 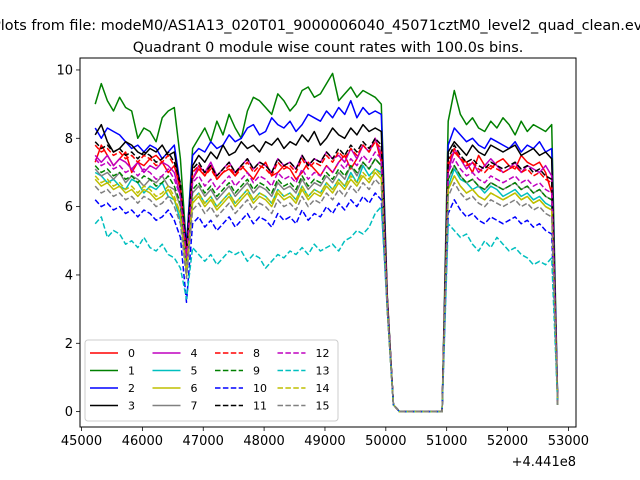 What do you see at coordinates (142, 441) in the screenshot?
I see `x-tick-label: 46000` at bounding box center [142, 441].